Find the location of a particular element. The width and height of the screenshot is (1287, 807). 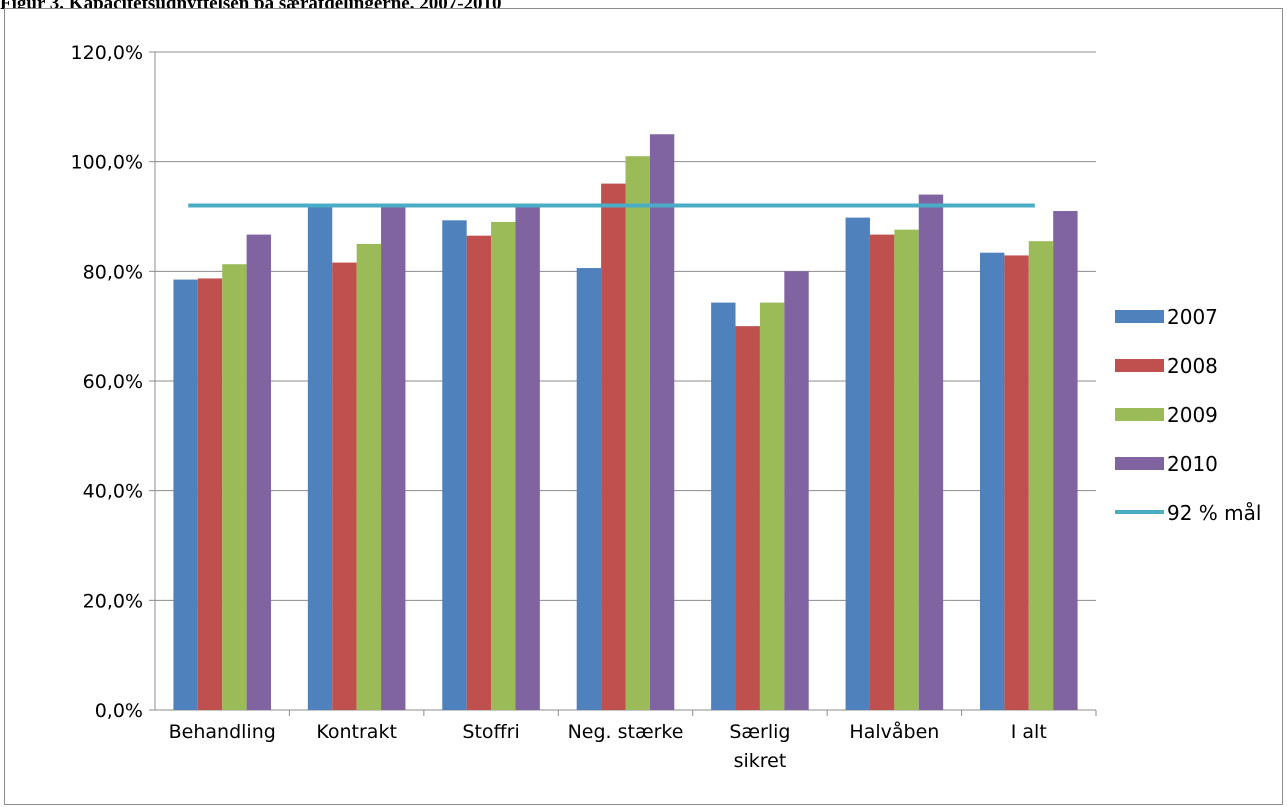

y-tick-label: 100,0% is located at coordinates (107, 163).